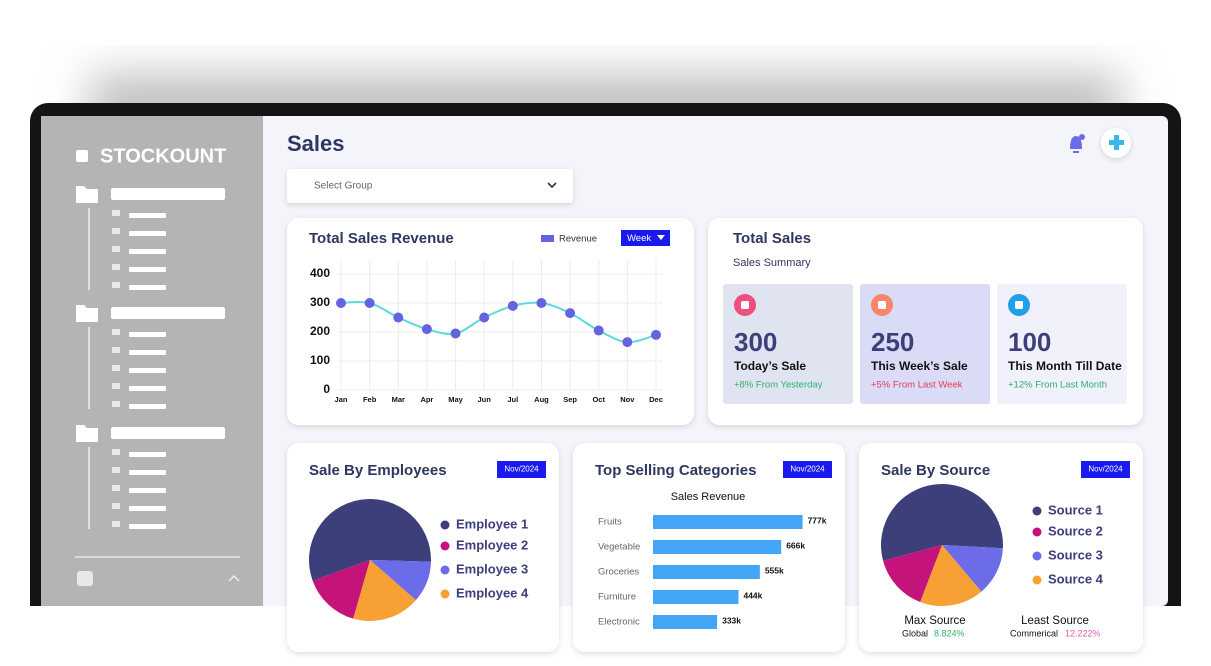 The width and height of the screenshot is (1211, 666). I want to click on category-label: Groceries, so click(618, 572).